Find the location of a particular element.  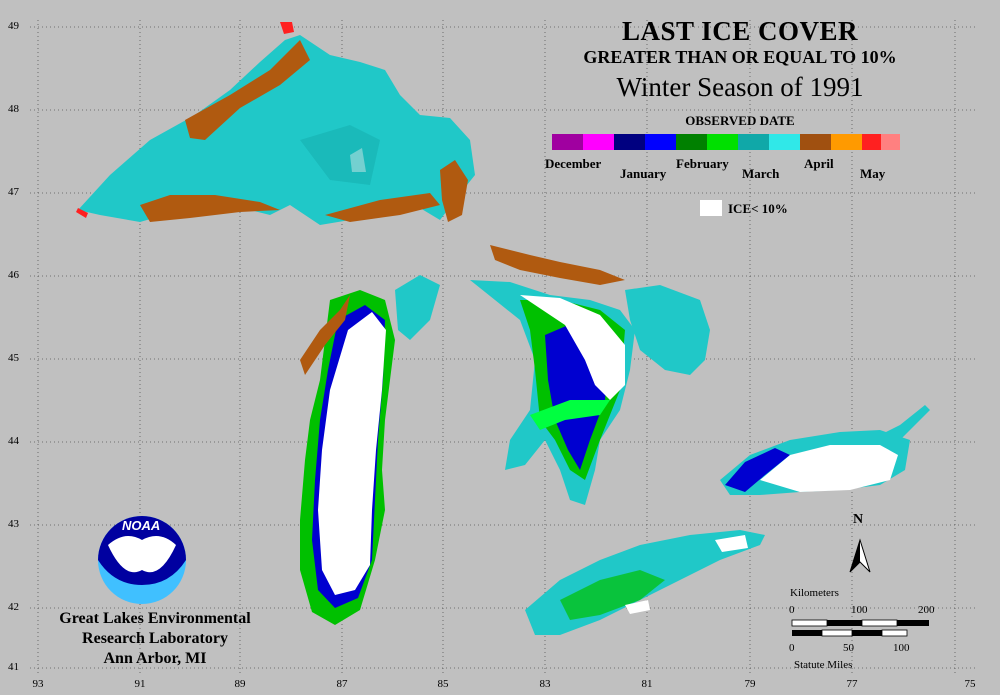

legend-color-bar is located at coordinates (726, 142).